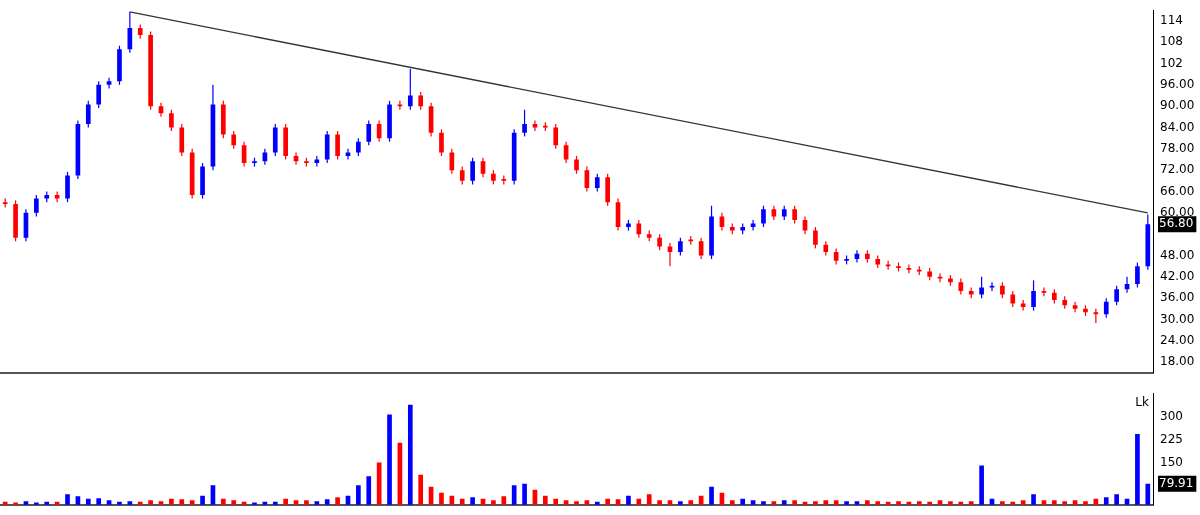  Describe the element at coordinates (1177, 361) in the screenshot. I see `y-tick-label: 18.00` at that location.